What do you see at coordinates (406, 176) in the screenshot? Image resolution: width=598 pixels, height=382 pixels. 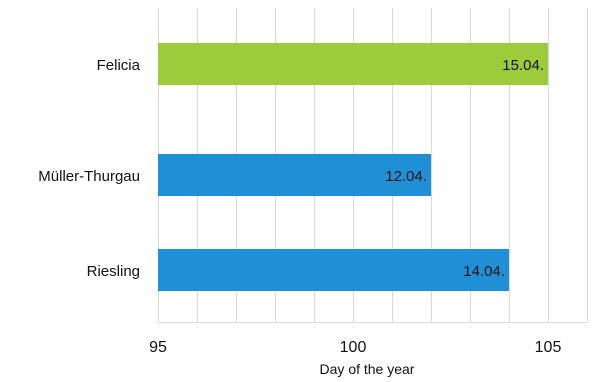 I see `data-label: 12.04.` at bounding box center [406, 176].